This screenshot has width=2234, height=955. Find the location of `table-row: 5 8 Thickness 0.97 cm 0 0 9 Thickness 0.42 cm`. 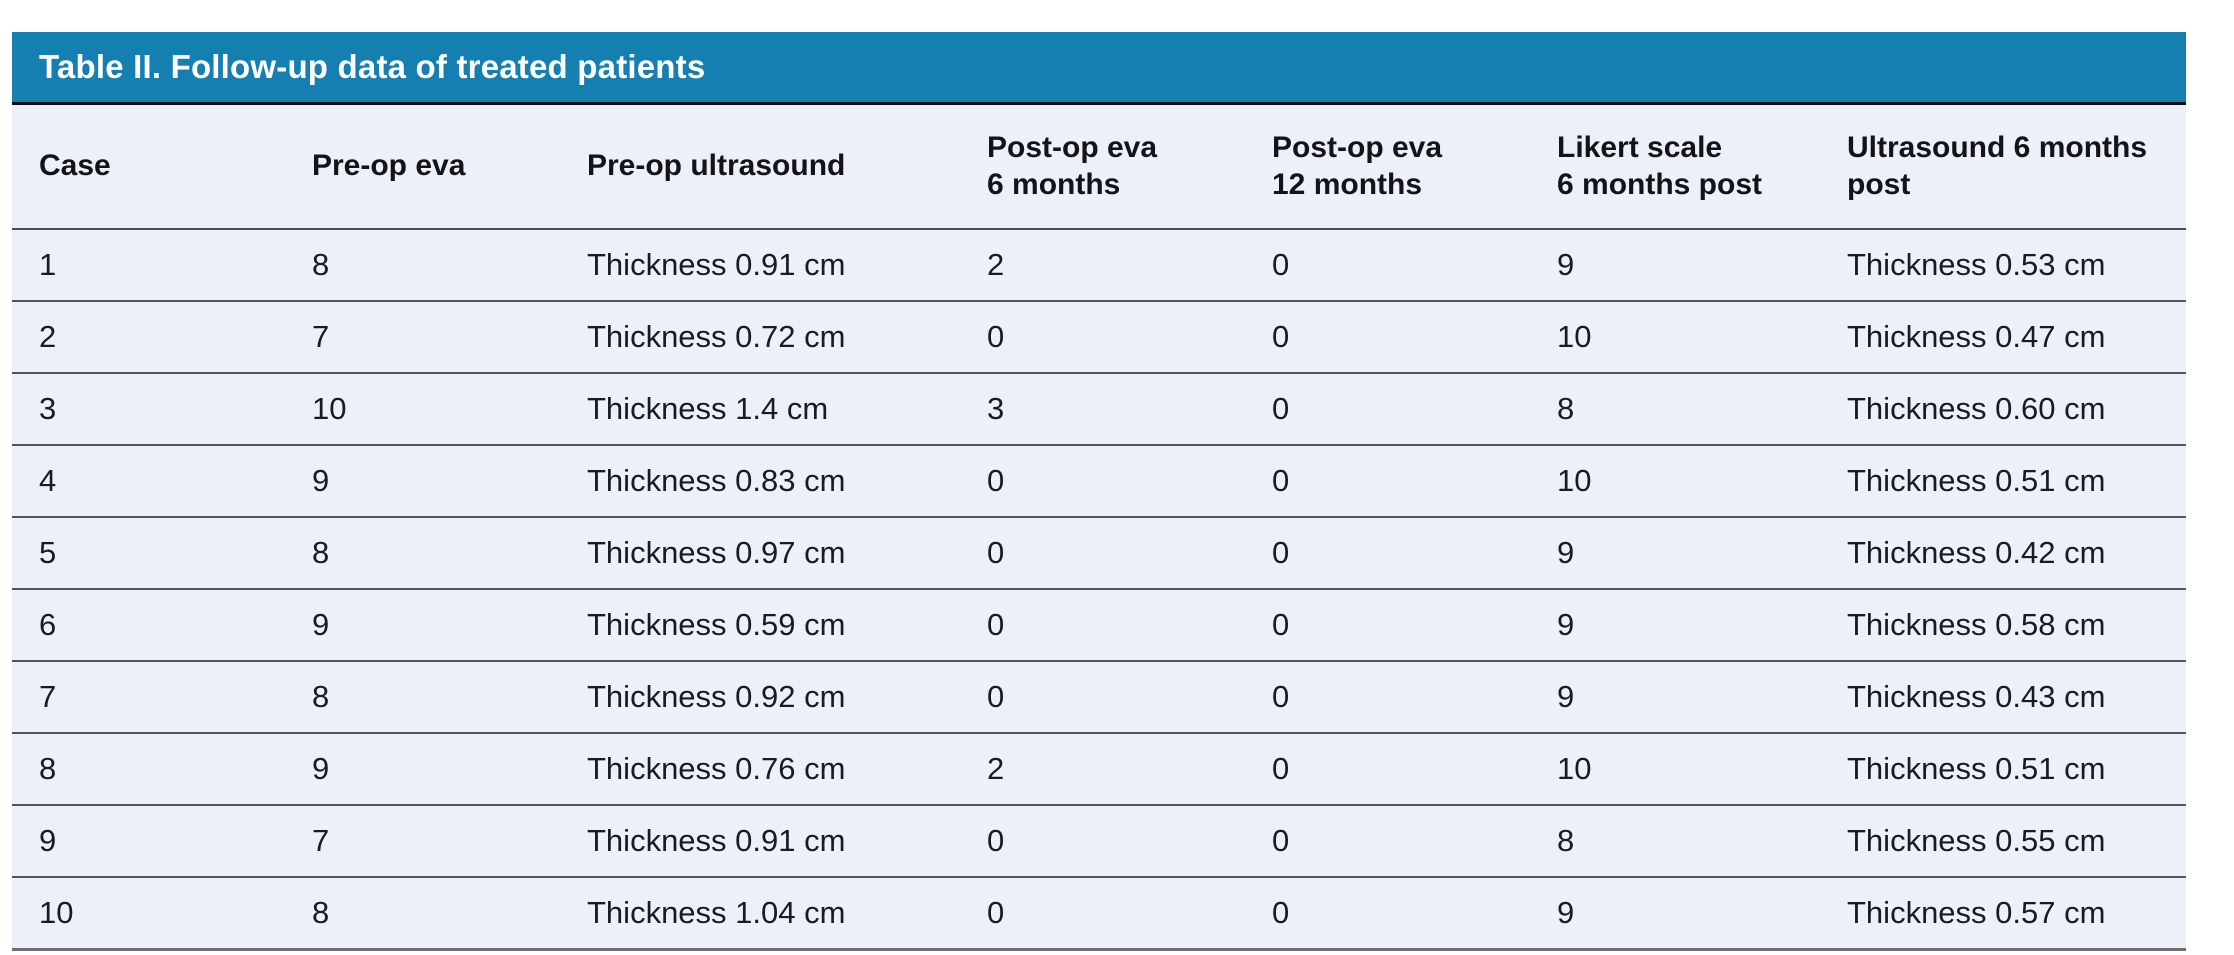

table-row: 5 8 Thickness 0.97 cm 0 0 9 Thickness 0.42 cm is located at coordinates (1099, 554).